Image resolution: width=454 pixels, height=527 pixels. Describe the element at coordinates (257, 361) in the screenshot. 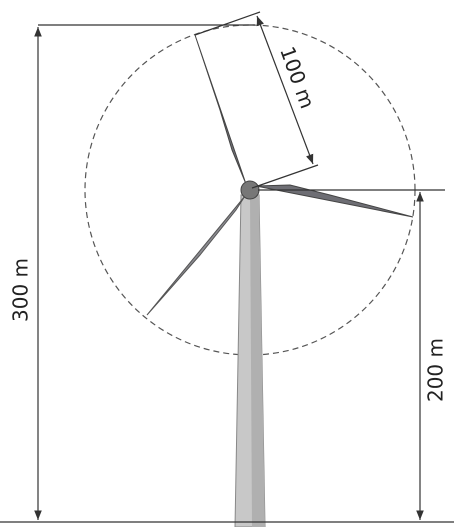

I see `tower-shade` at that location.